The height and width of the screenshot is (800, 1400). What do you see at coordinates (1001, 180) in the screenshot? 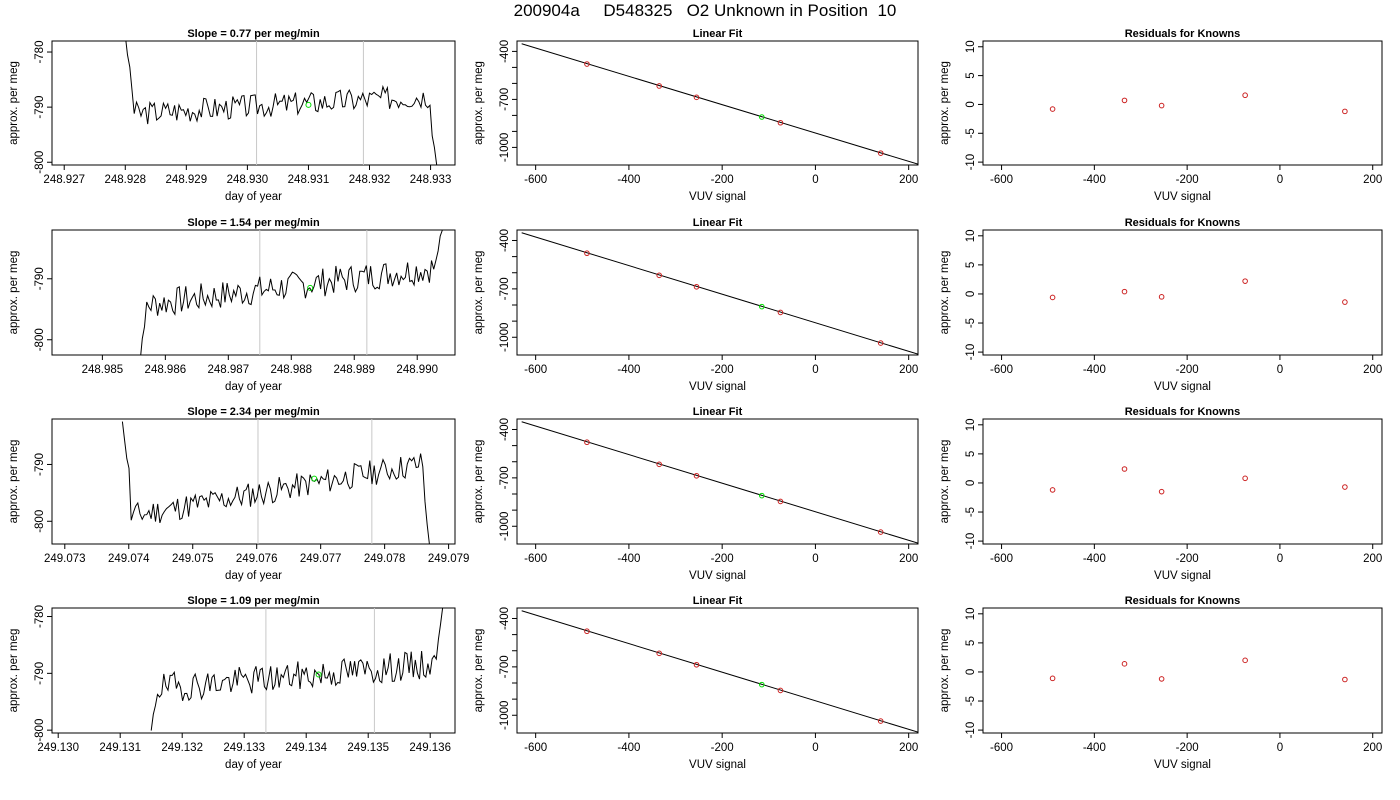
I see `residuals-1-xtick-label: -600` at bounding box center [1001, 180].